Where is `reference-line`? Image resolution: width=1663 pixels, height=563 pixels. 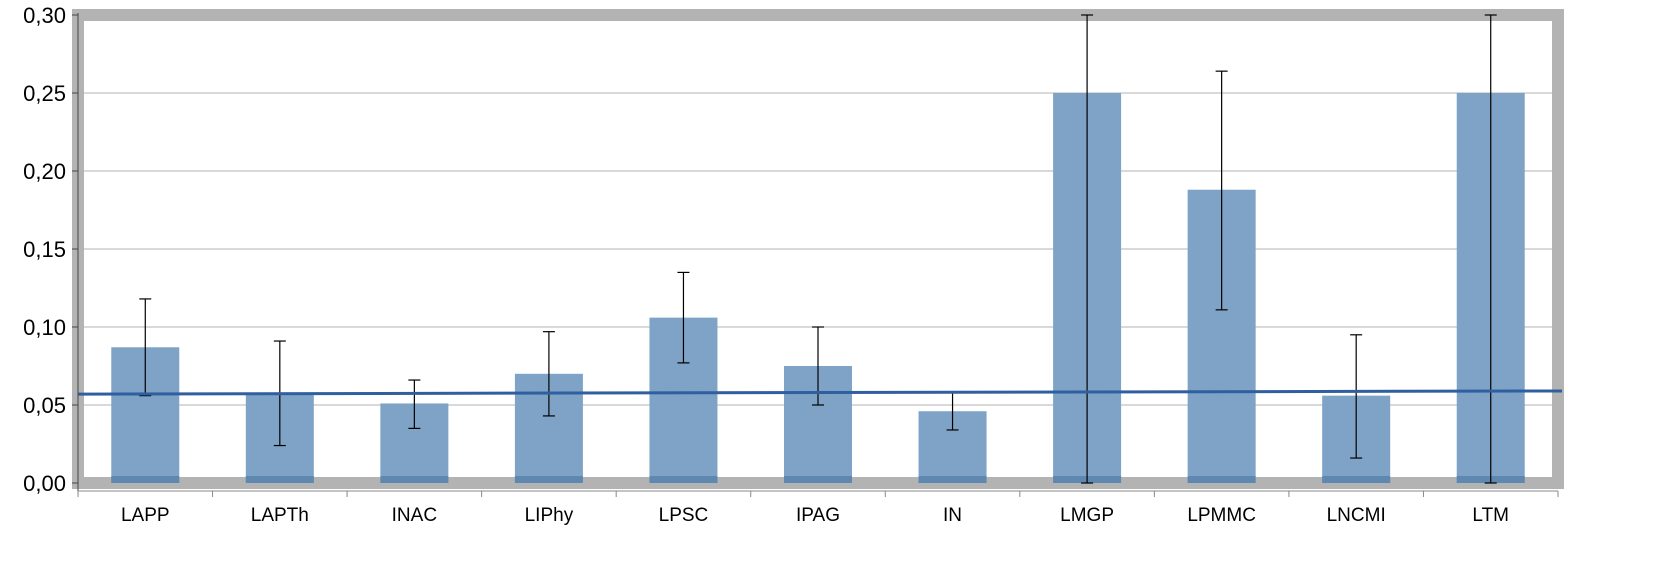 reference-line is located at coordinates (820, 392).